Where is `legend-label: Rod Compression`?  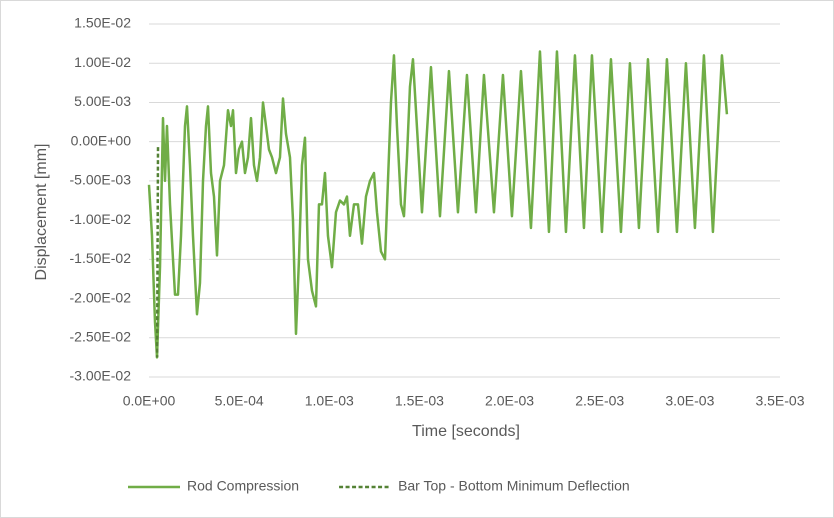 legend-label: Rod Compression is located at coordinates (243, 486).